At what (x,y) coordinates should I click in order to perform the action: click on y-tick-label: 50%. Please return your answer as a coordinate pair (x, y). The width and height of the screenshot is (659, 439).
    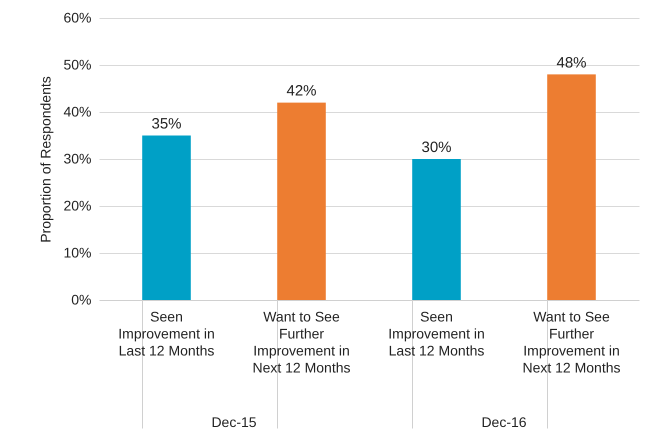
    Looking at the image, I should click on (77, 64).